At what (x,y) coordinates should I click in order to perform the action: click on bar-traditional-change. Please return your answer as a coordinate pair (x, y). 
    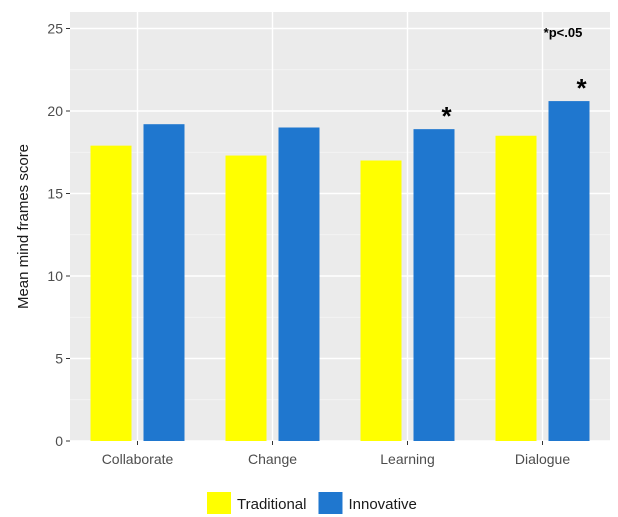
    Looking at the image, I should click on (246, 298).